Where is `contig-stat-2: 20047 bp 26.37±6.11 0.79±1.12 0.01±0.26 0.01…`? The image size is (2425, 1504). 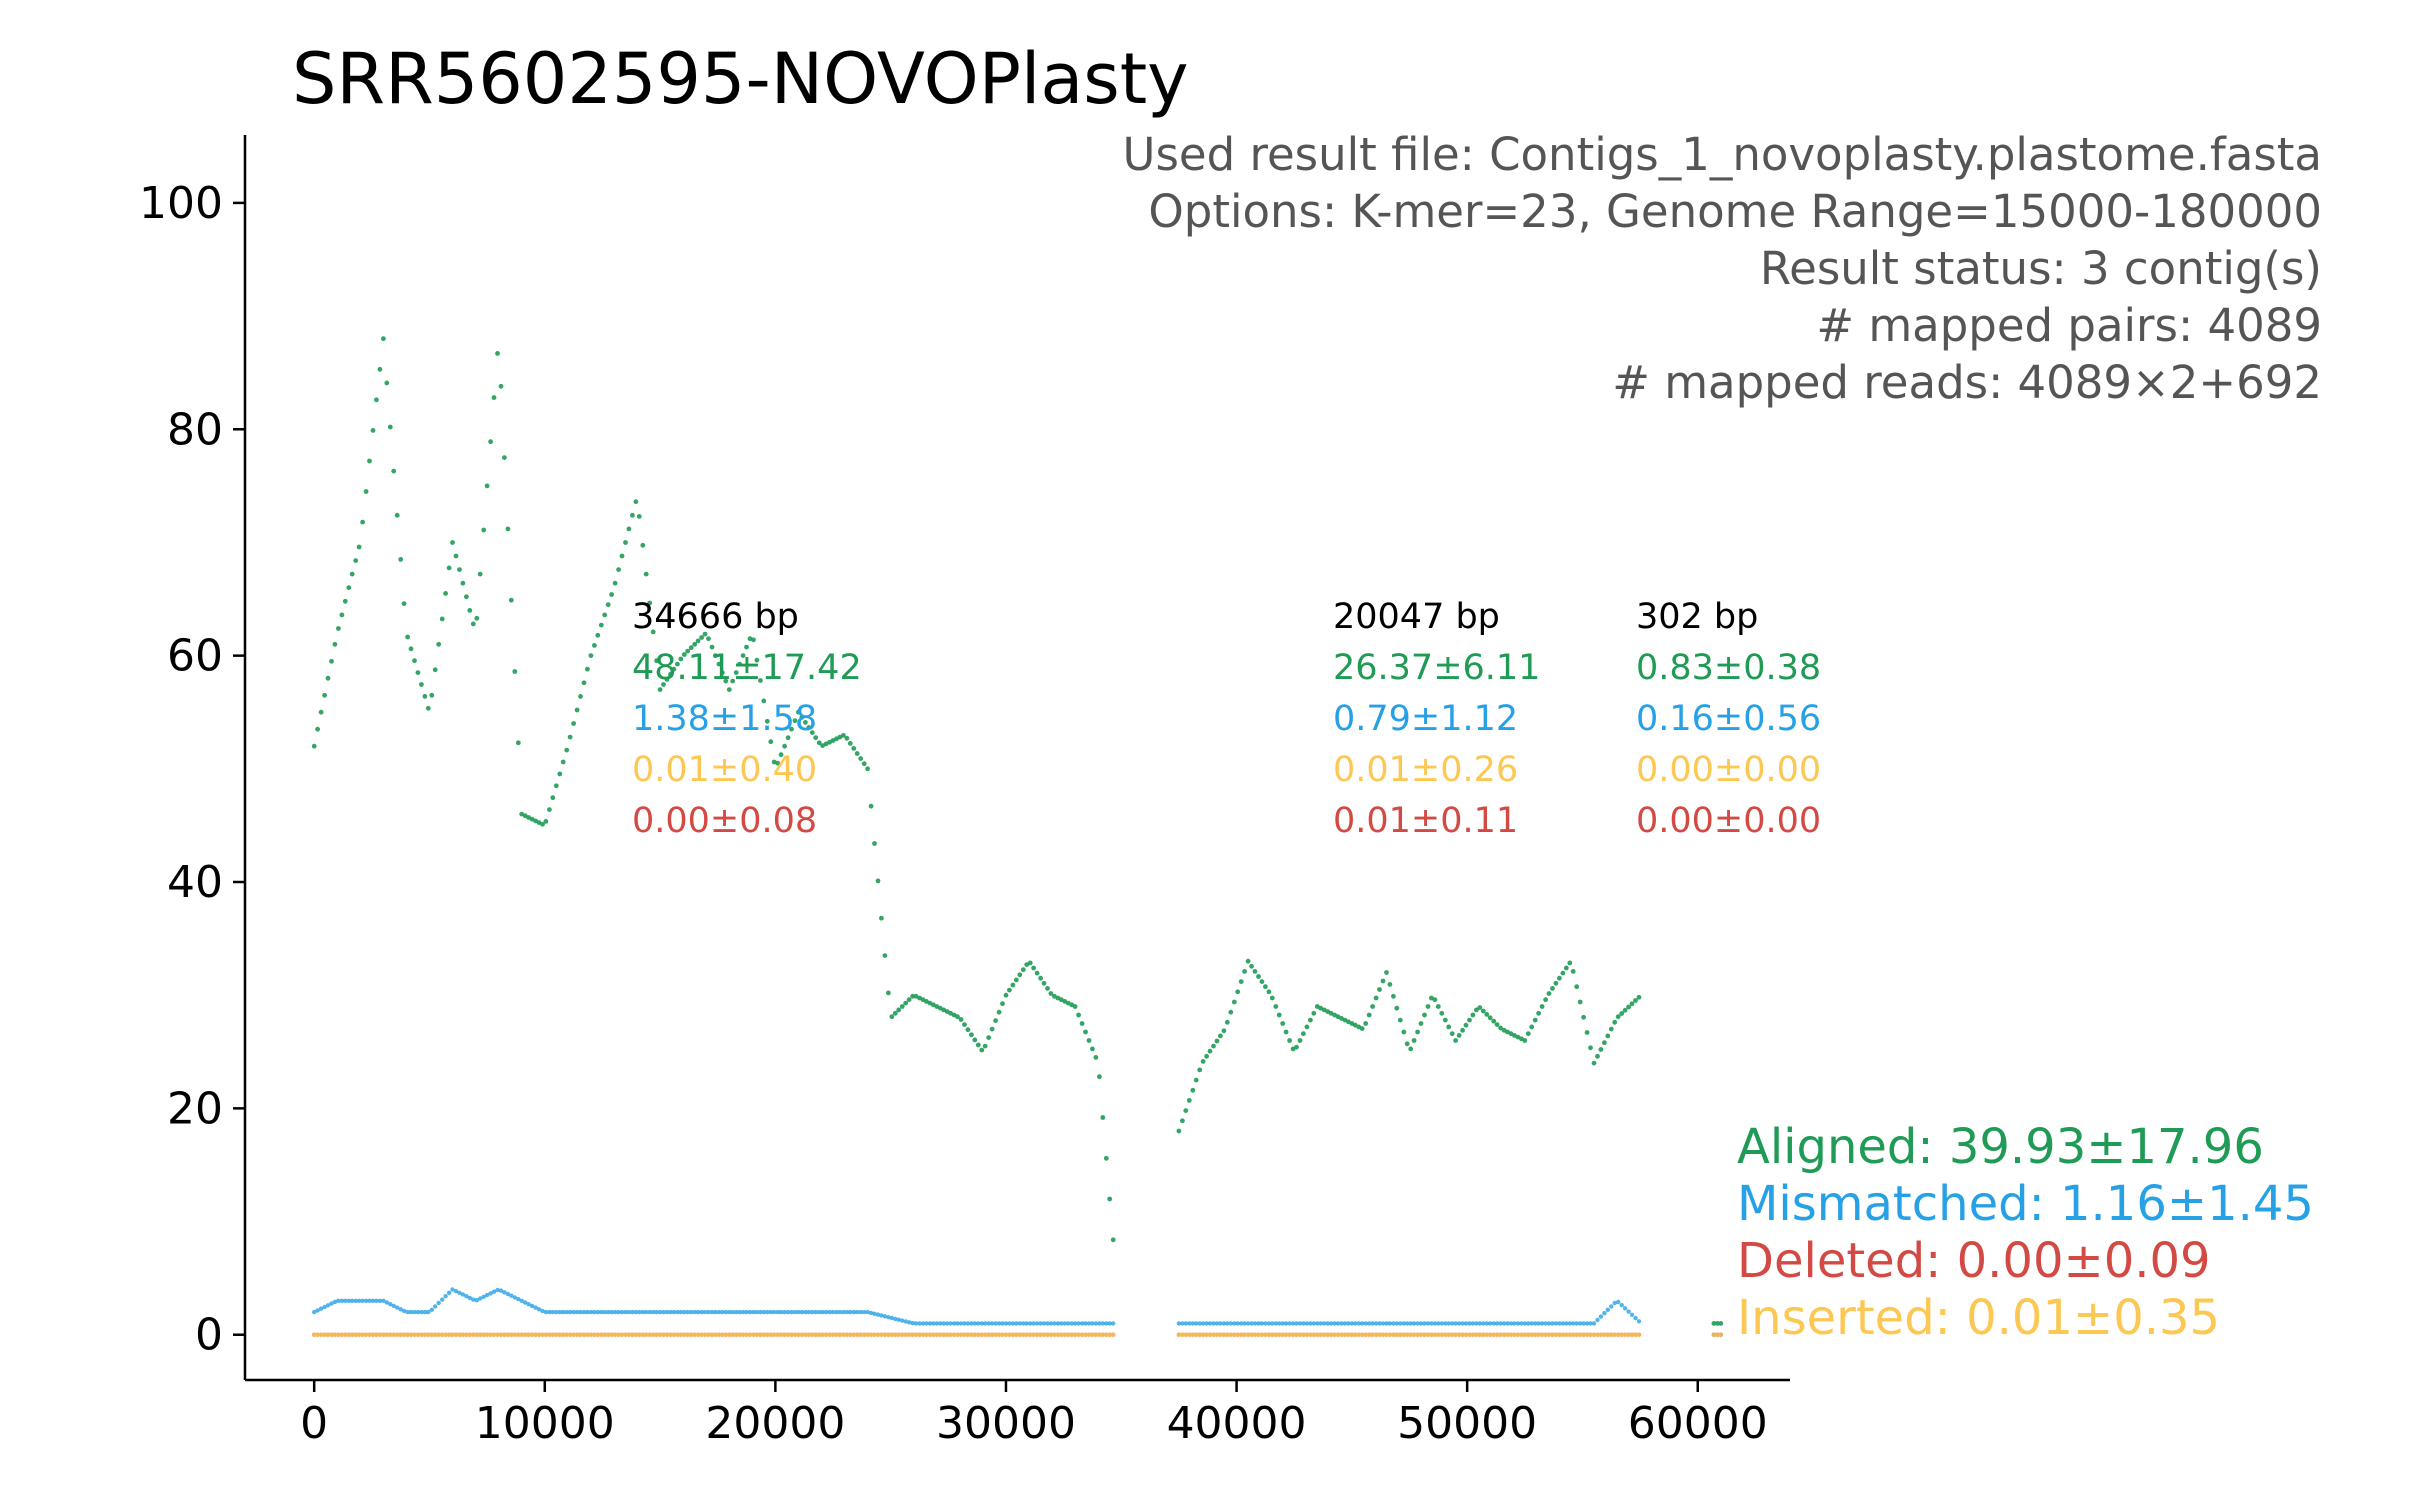 contig-stat-2: 20047 bp 26.37±6.11 0.79±1.12 0.01±0.26 0.01… is located at coordinates (1436, 719).